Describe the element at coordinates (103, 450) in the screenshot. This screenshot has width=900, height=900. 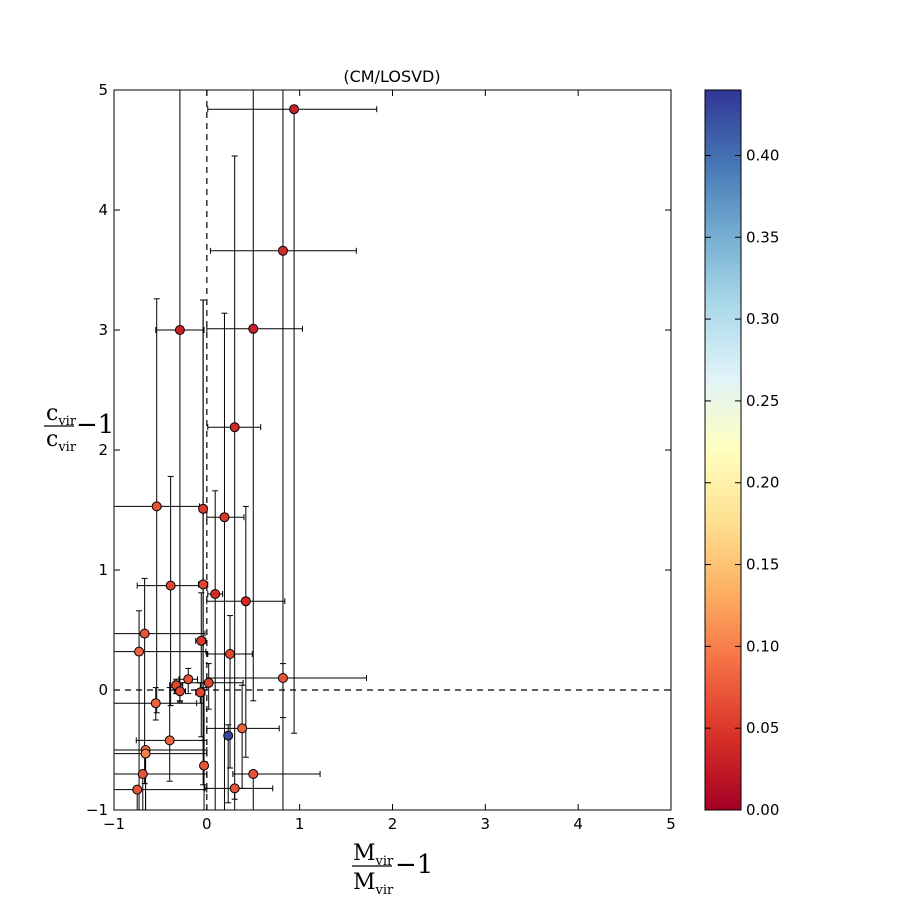
I see `y-tick-label: 2` at that location.